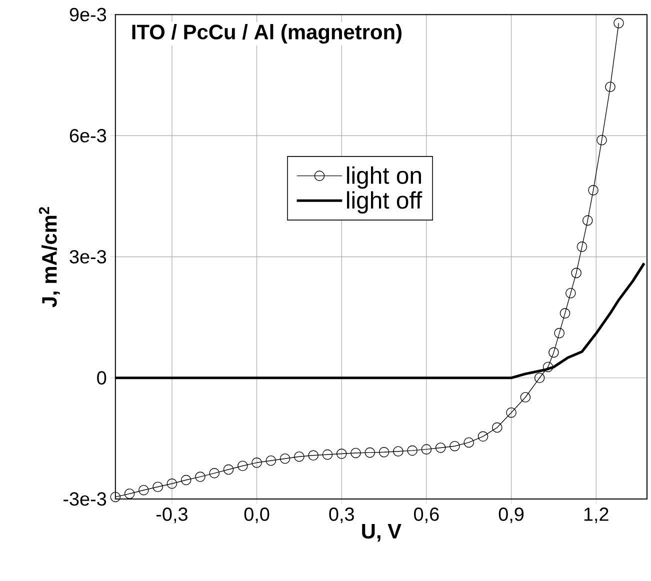 The image size is (651, 581). What do you see at coordinates (384, 202) in the screenshot?
I see `legend-label: light off` at bounding box center [384, 202].